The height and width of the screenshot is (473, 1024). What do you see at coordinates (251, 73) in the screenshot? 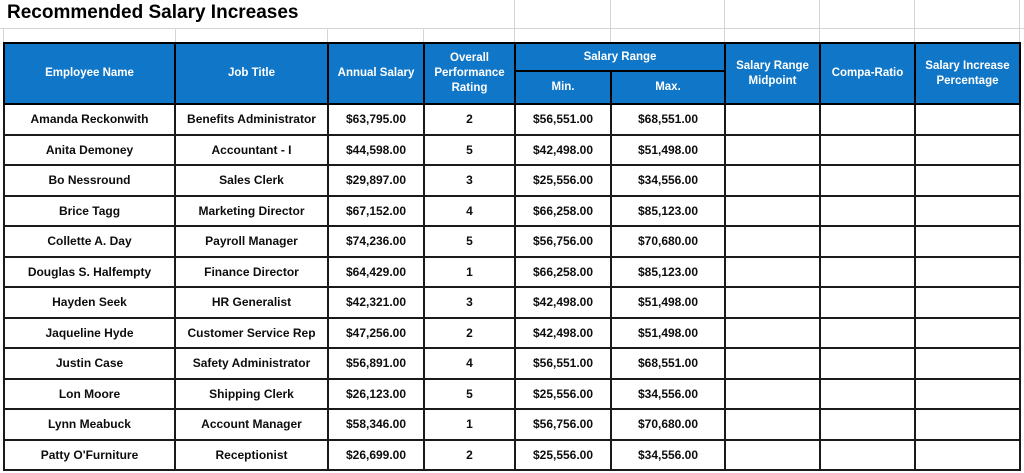
I see `col-header-job-title: Job Title` at bounding box center [251, 73].